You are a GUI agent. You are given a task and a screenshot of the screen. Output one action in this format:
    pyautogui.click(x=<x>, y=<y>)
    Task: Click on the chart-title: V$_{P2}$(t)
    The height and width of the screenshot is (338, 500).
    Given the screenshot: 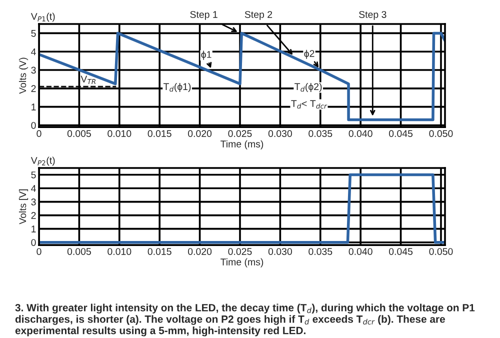 What is the action you would take?
    pyautogui.click(x=42, y=161)
    